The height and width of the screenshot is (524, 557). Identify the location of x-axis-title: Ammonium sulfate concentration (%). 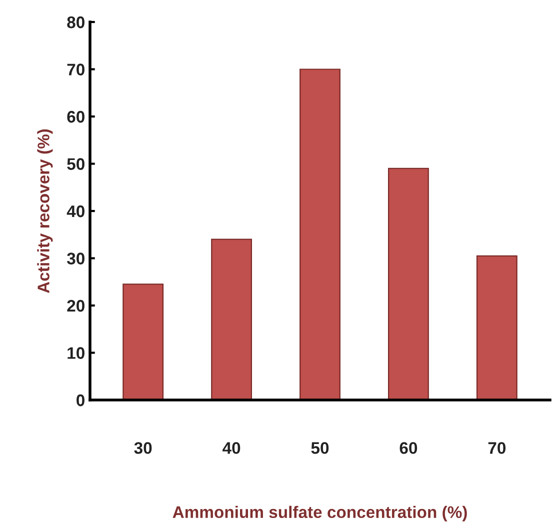
(319, 514).